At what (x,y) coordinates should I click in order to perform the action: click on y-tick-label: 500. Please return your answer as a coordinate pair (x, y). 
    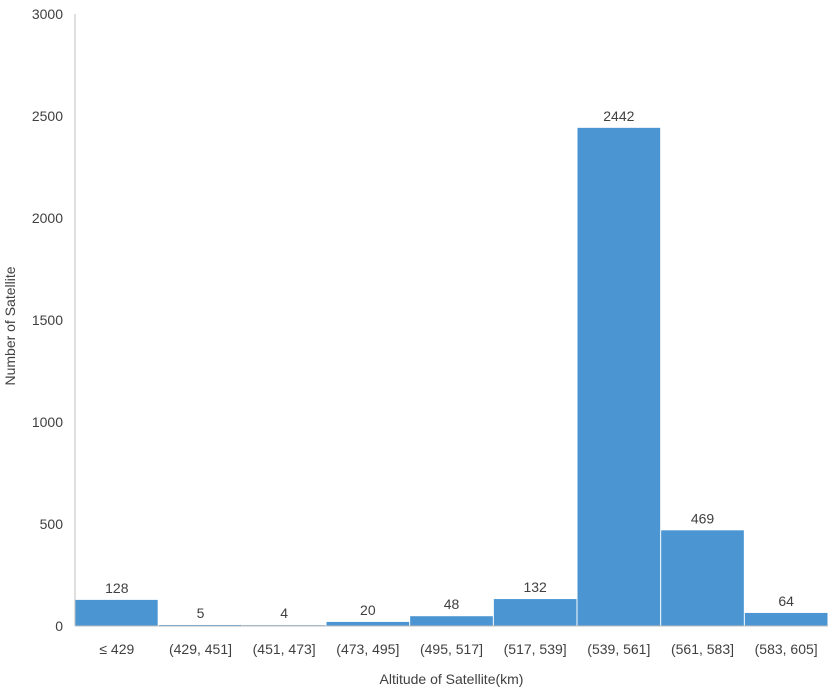
    Looking at the image, I should click on (52, 524).